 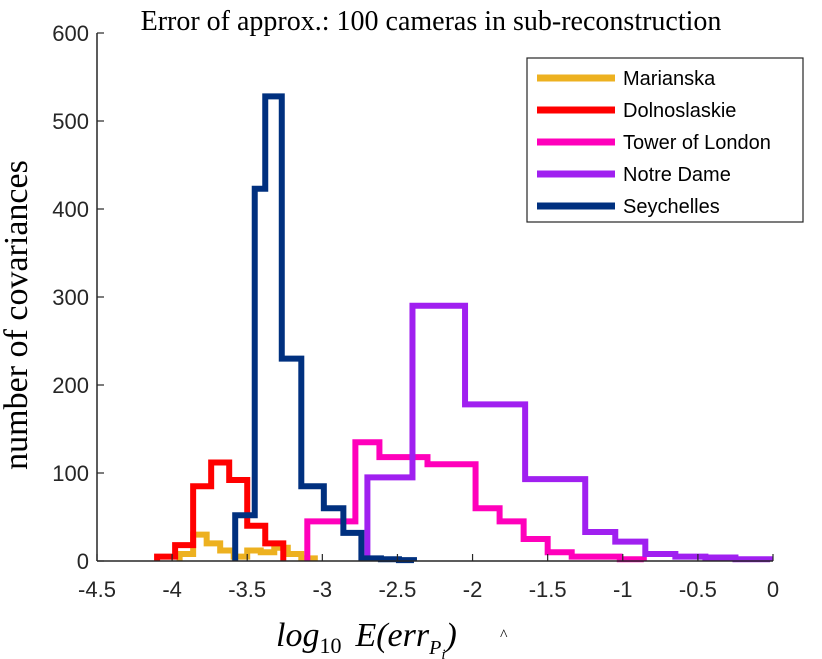 I want to click on x-axis-ticks: -4.5 -4 -3.5 -3 -2.5 -2 -1.5 -1 -0.5 0, so click(x=428, y=578).